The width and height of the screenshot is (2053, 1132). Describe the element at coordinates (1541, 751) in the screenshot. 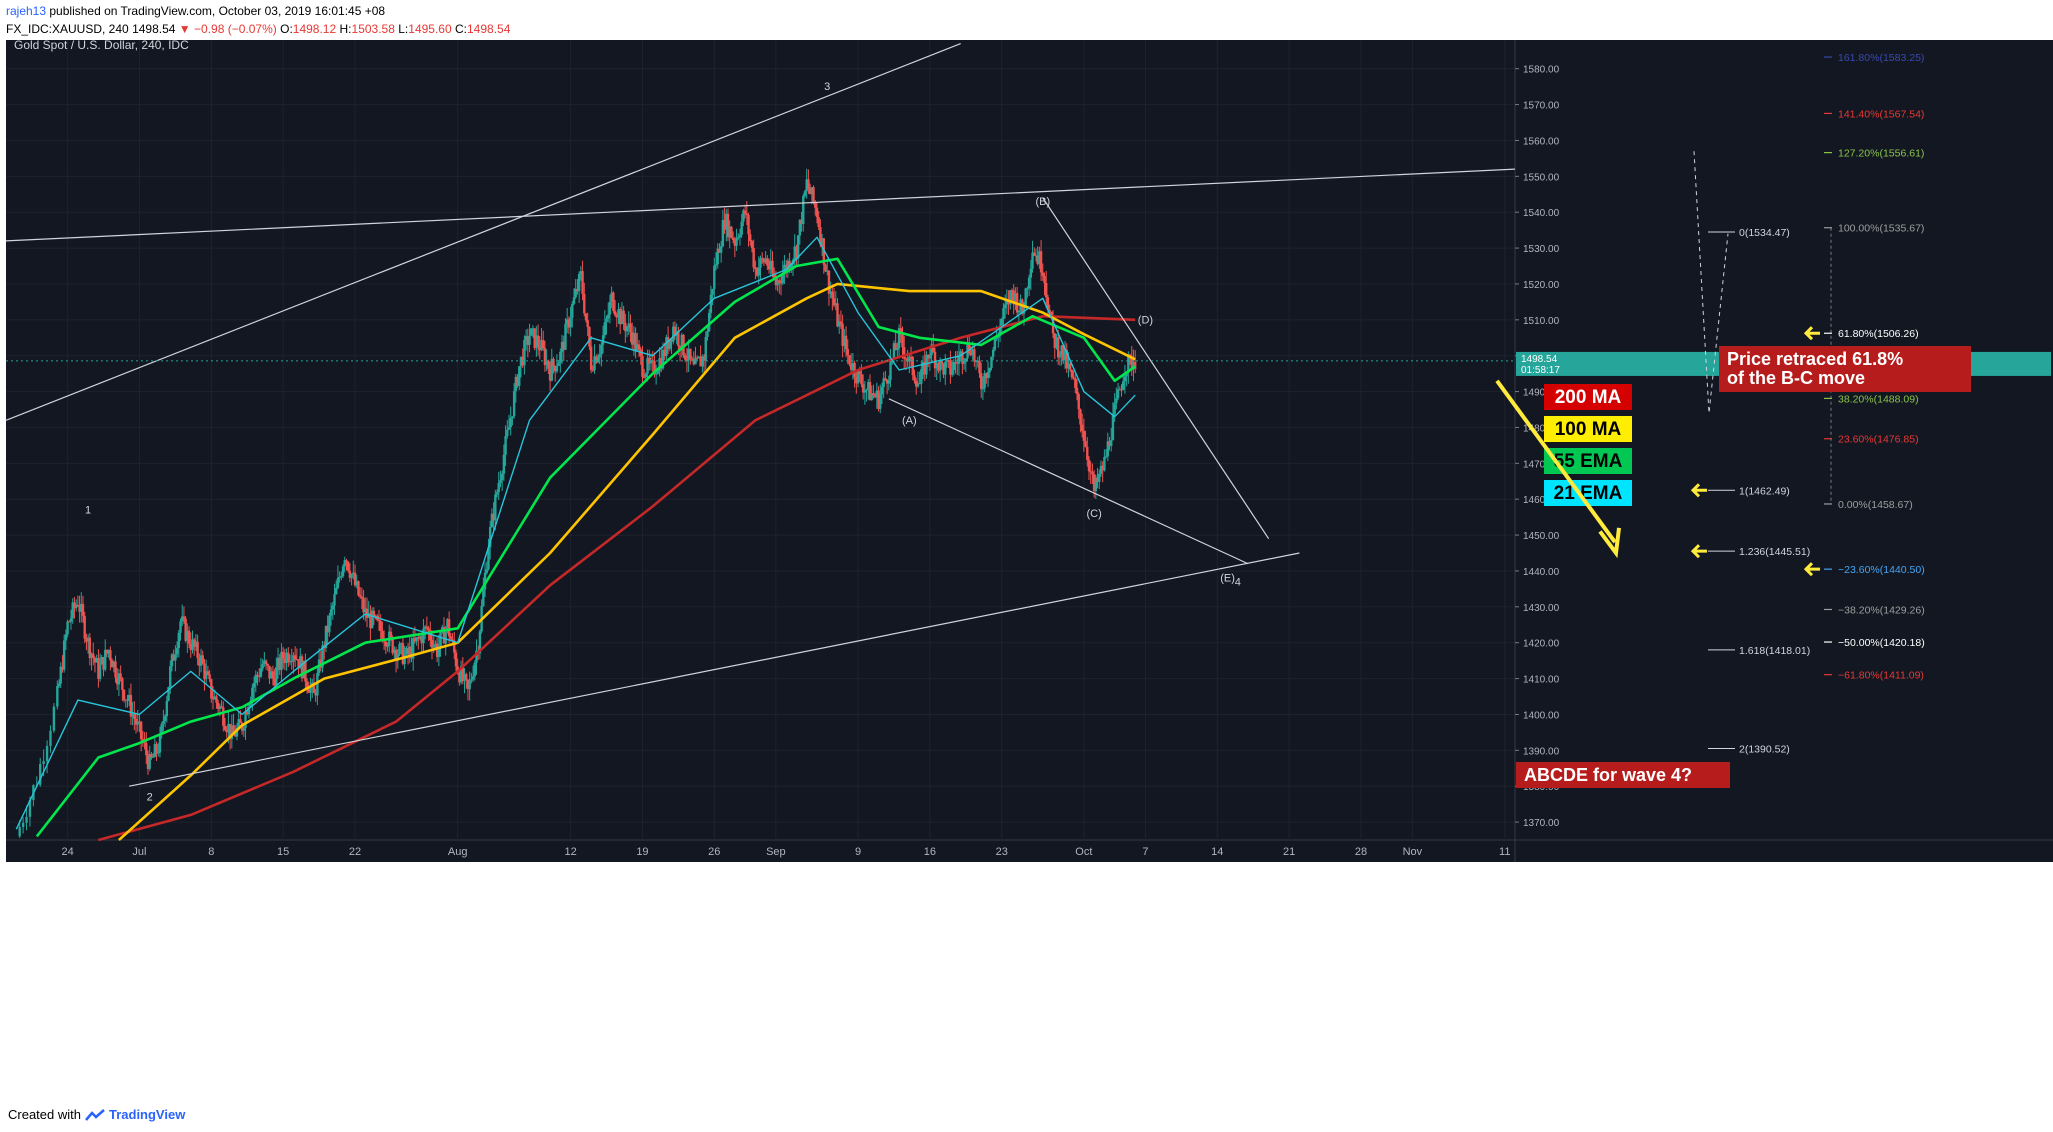

I see `y-tick-label: 1390.00` at that location.